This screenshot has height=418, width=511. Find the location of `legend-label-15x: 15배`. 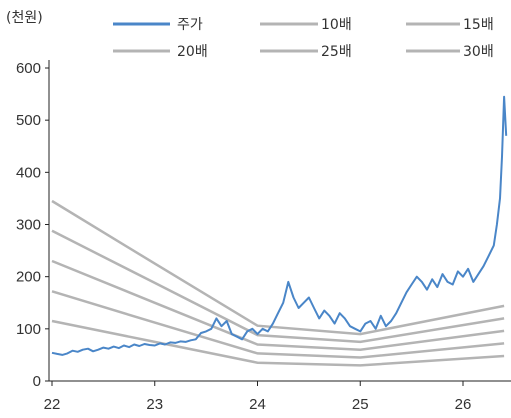

legend-label-15x: 15배 is located at coordinates (478, 25).